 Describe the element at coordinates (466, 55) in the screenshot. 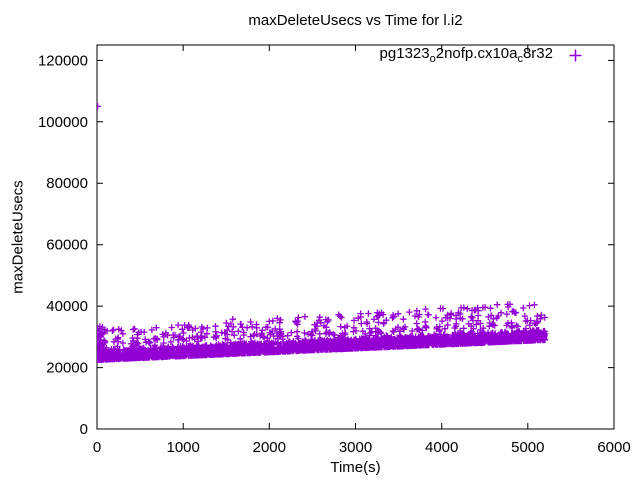

I see `legend-series-label: pg1323o2nofp.cx10ac8r32` at that location.